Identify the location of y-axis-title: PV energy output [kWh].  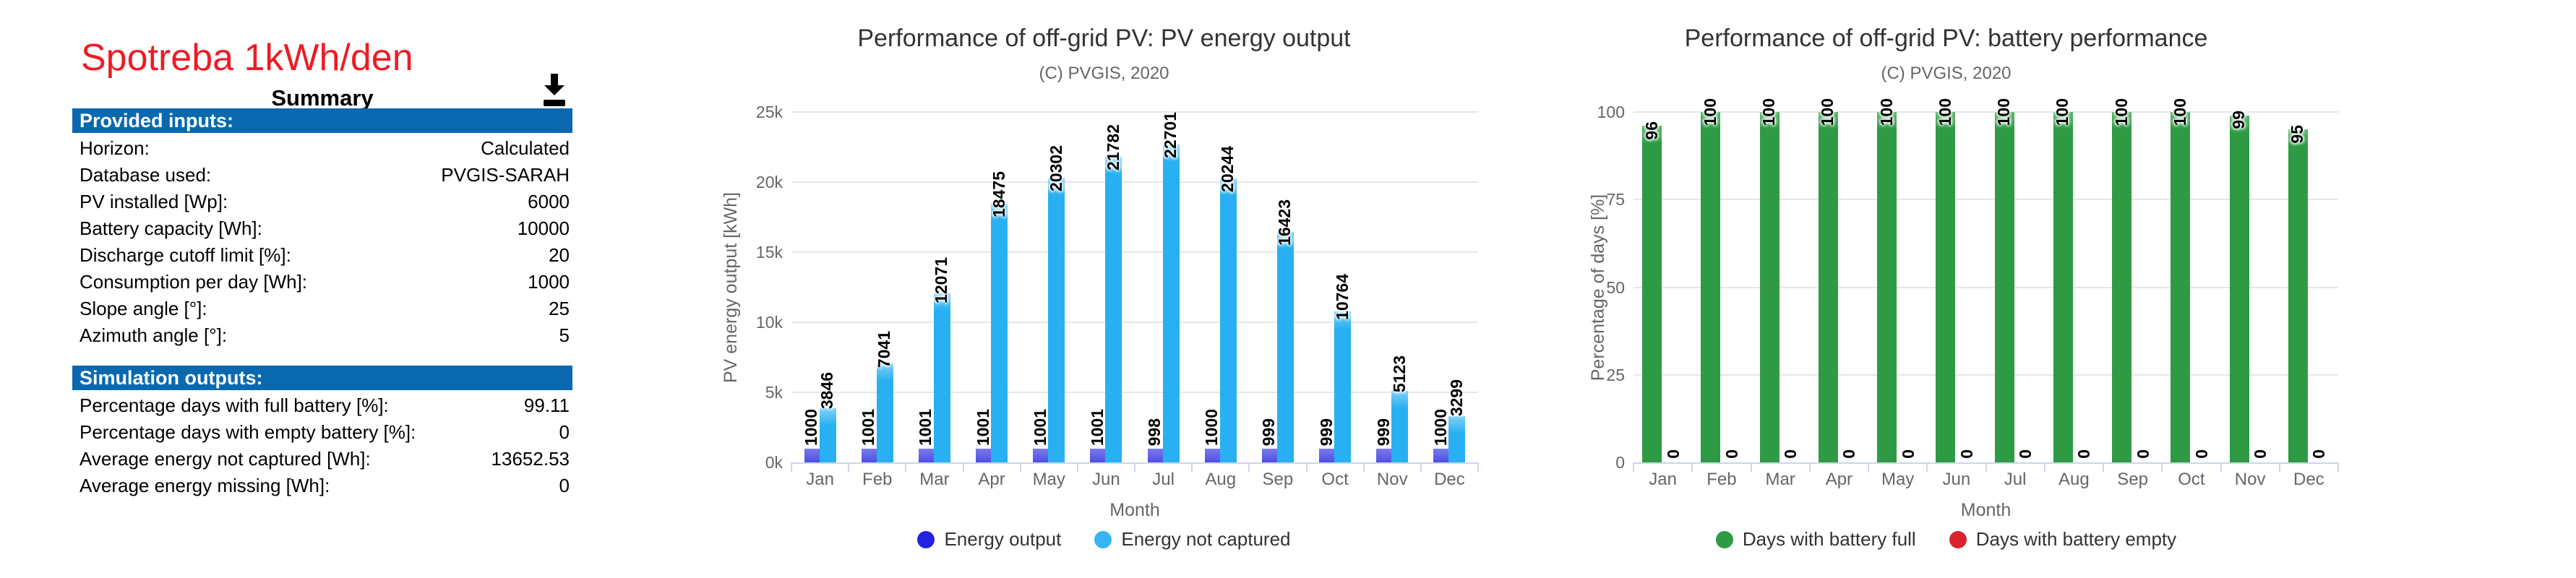
(731, 287).